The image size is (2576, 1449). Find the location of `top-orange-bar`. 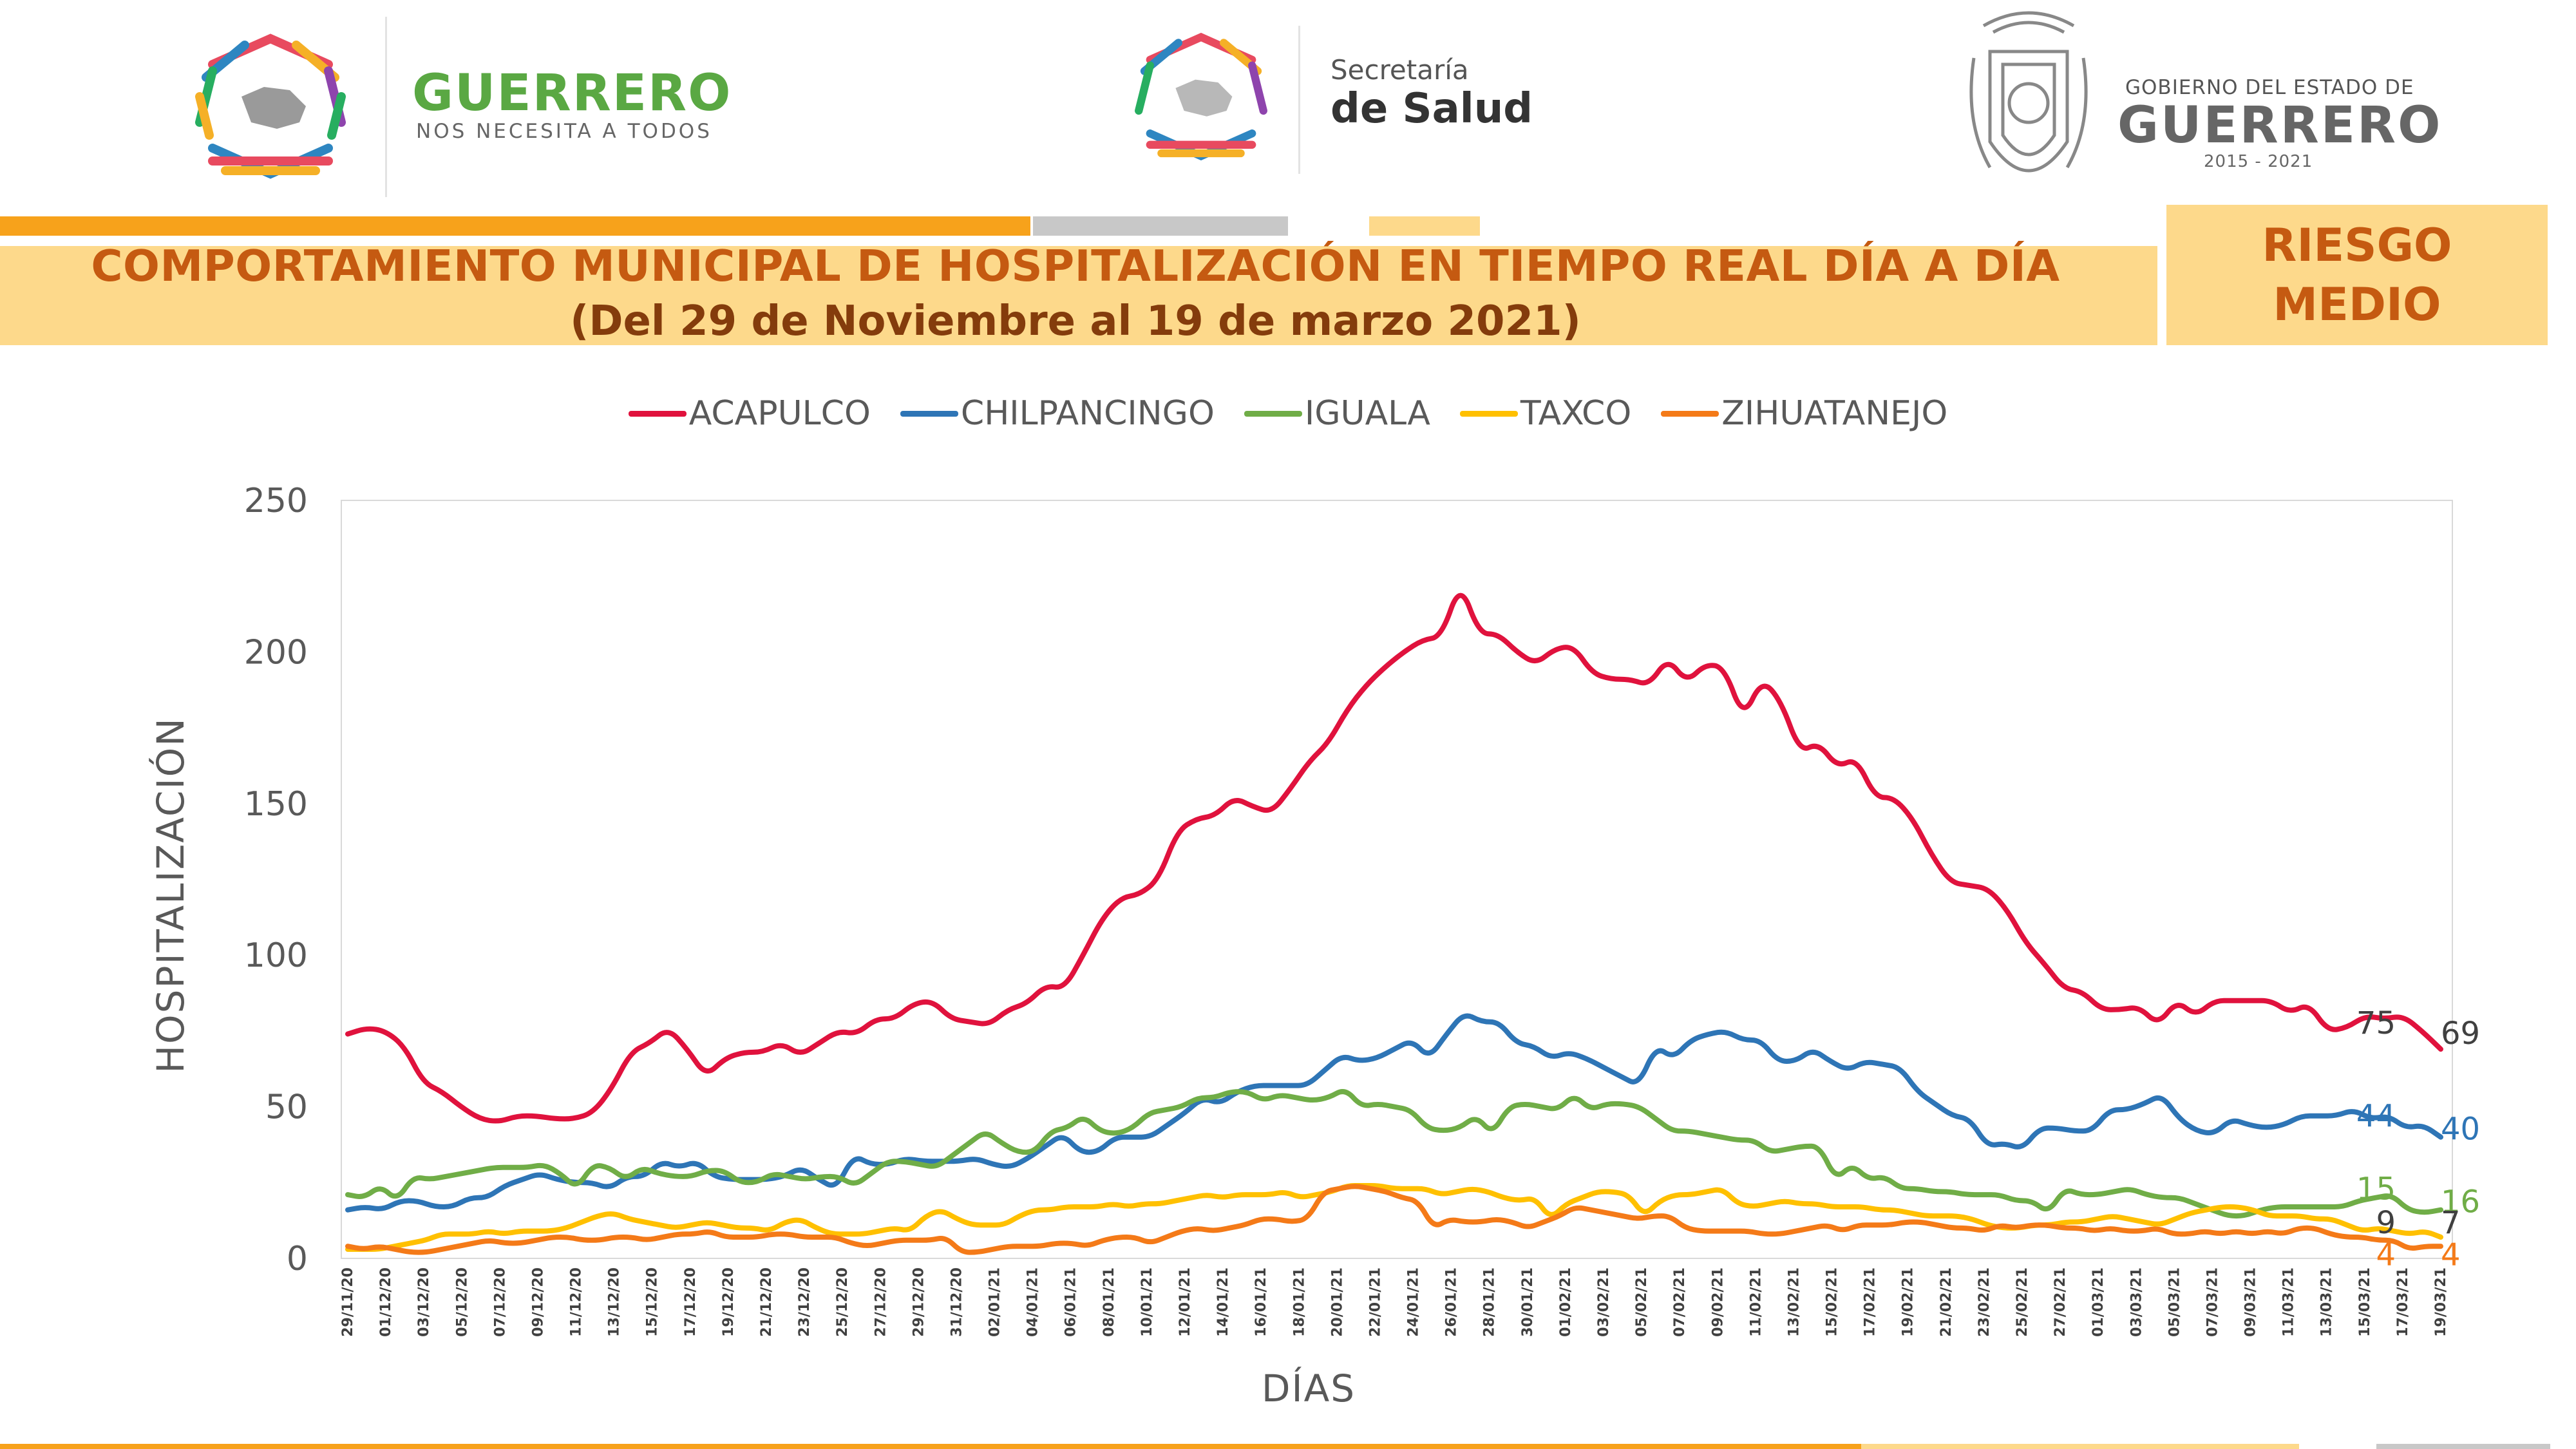

top-orange-bar is located at coordinates (515, 226).